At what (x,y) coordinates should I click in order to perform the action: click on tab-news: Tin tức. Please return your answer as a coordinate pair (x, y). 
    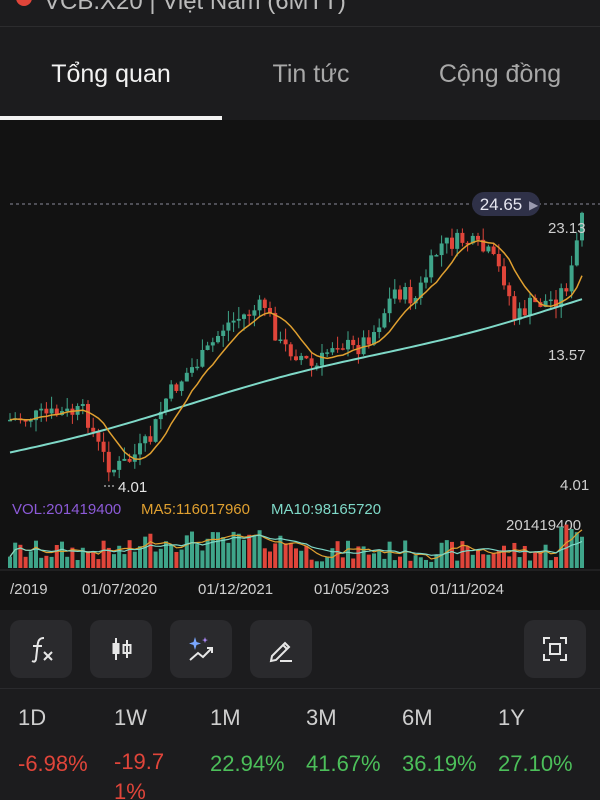
    Looking at the image, I should click on (311, 74).